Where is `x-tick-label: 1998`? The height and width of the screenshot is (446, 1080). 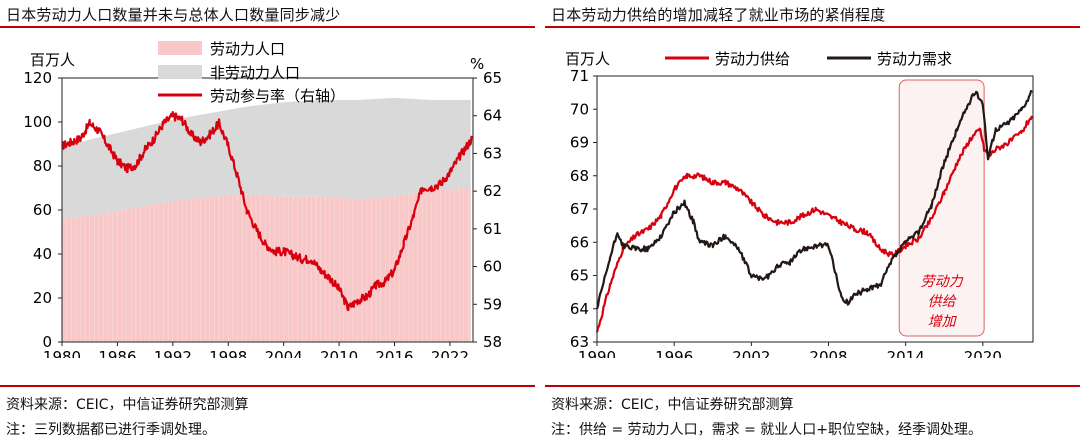 x-tick-label: 1998 is located at coordinates (228, 353).